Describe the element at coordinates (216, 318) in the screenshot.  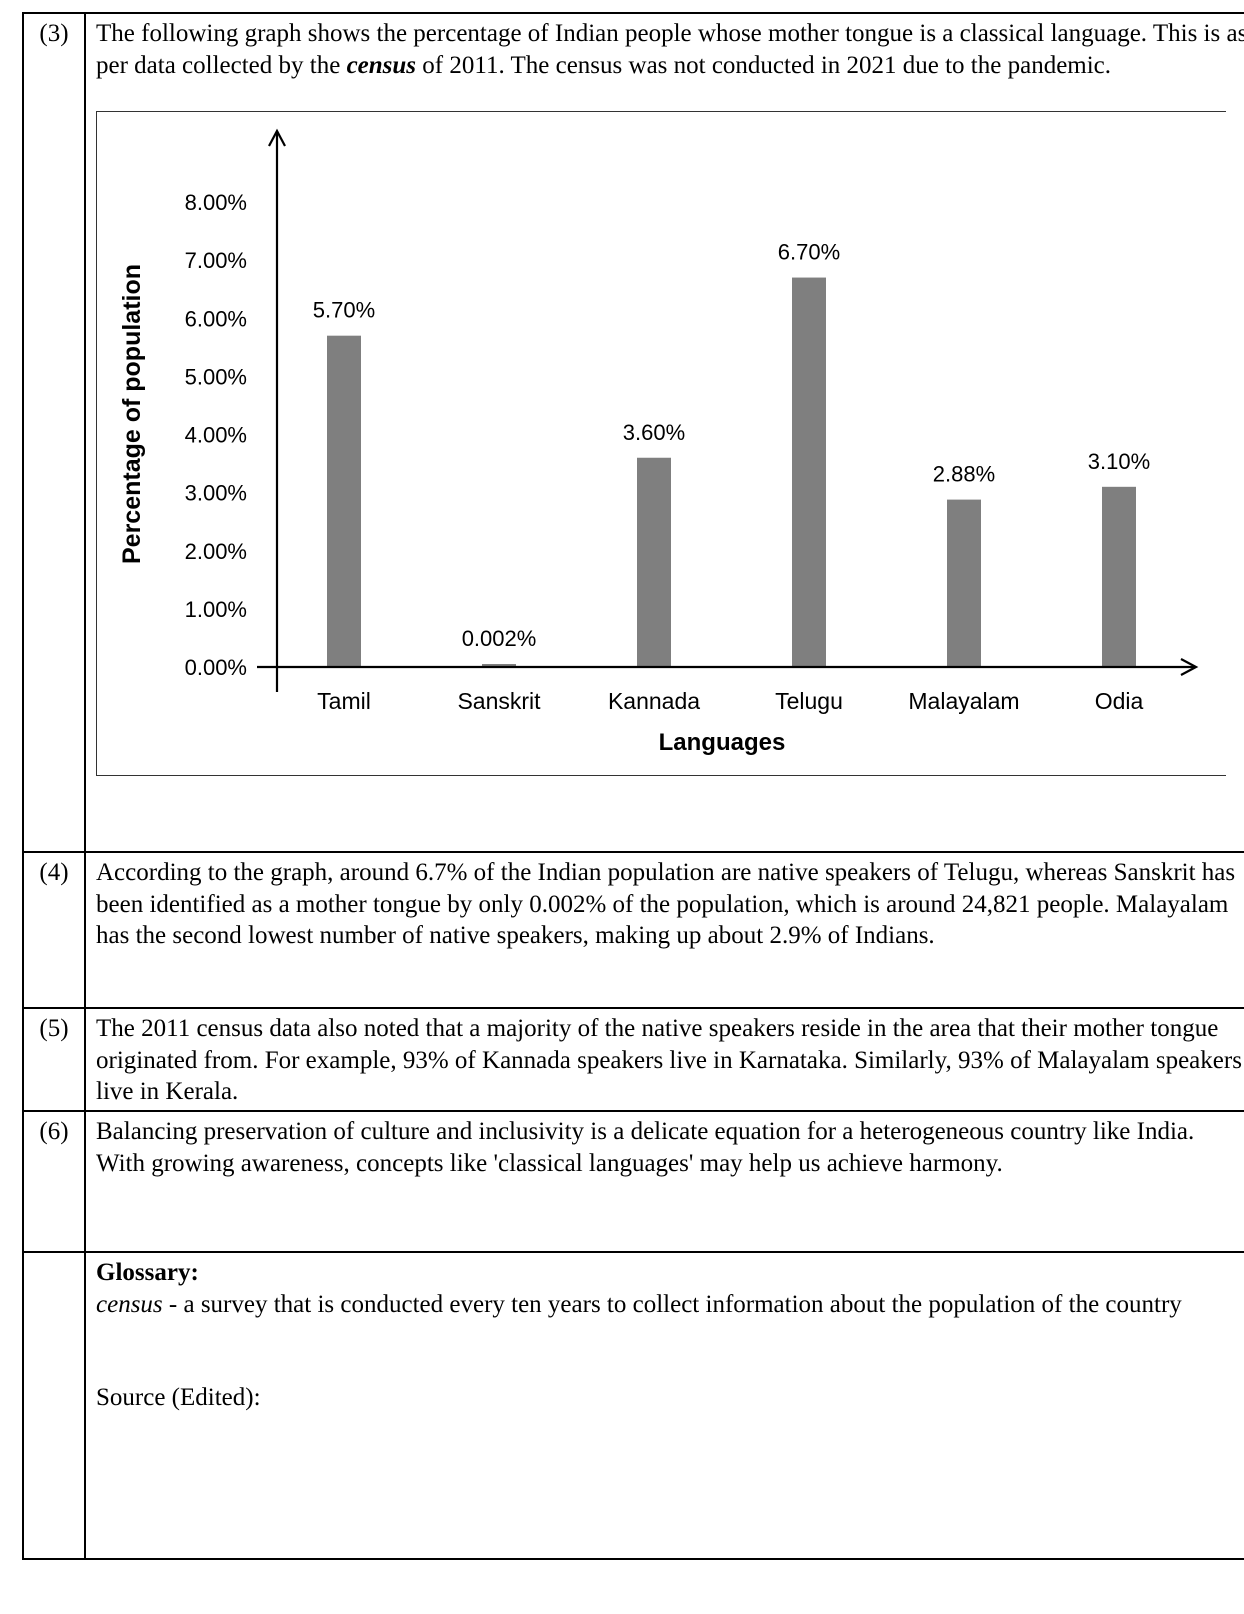
I see `y-tick-label: 6.00%` at that location.